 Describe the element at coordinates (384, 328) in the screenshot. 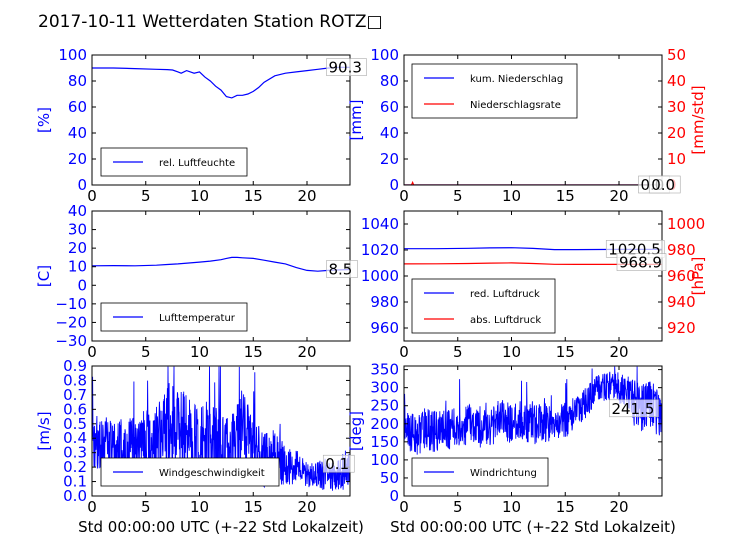

I see `y-tick-label: 960` at that location.